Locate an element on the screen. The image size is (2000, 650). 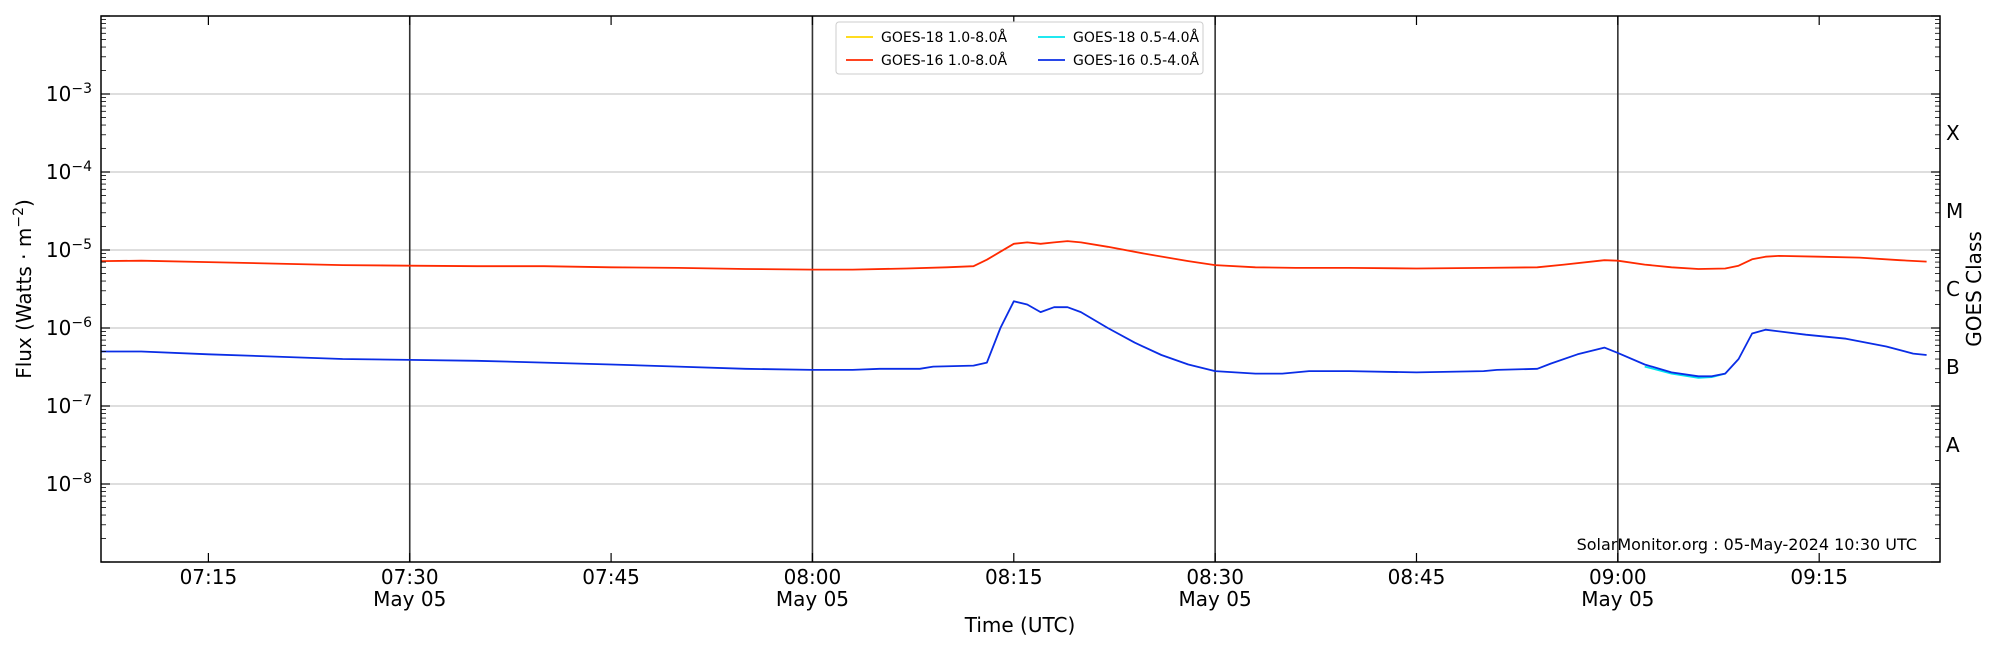
y-tick-label: 10⁻⁸ is located at coordinates (69, 483).